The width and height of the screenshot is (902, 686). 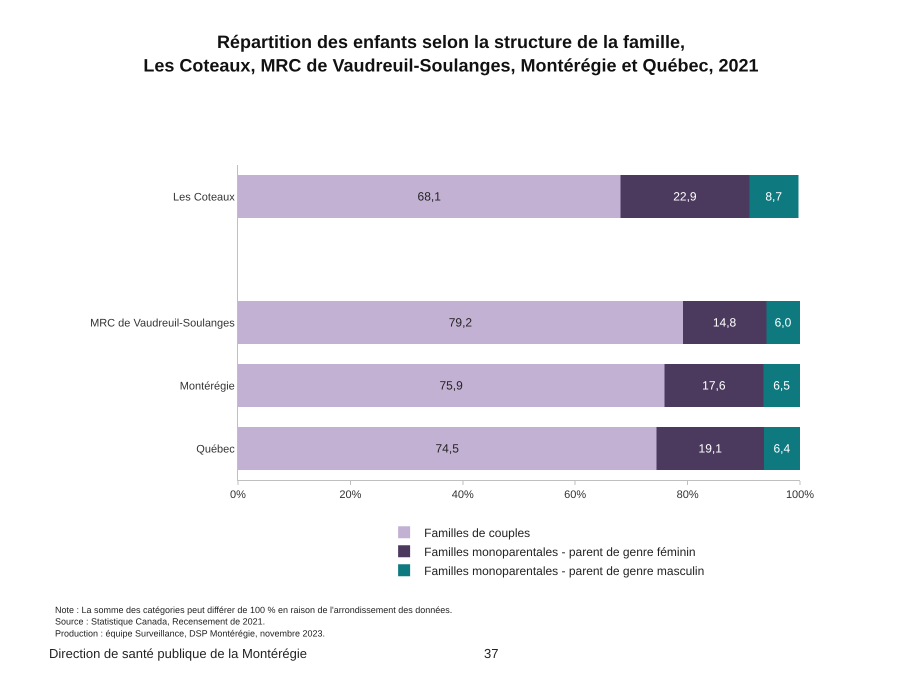 I want to click on text: 37, so click(x=491, y=653).